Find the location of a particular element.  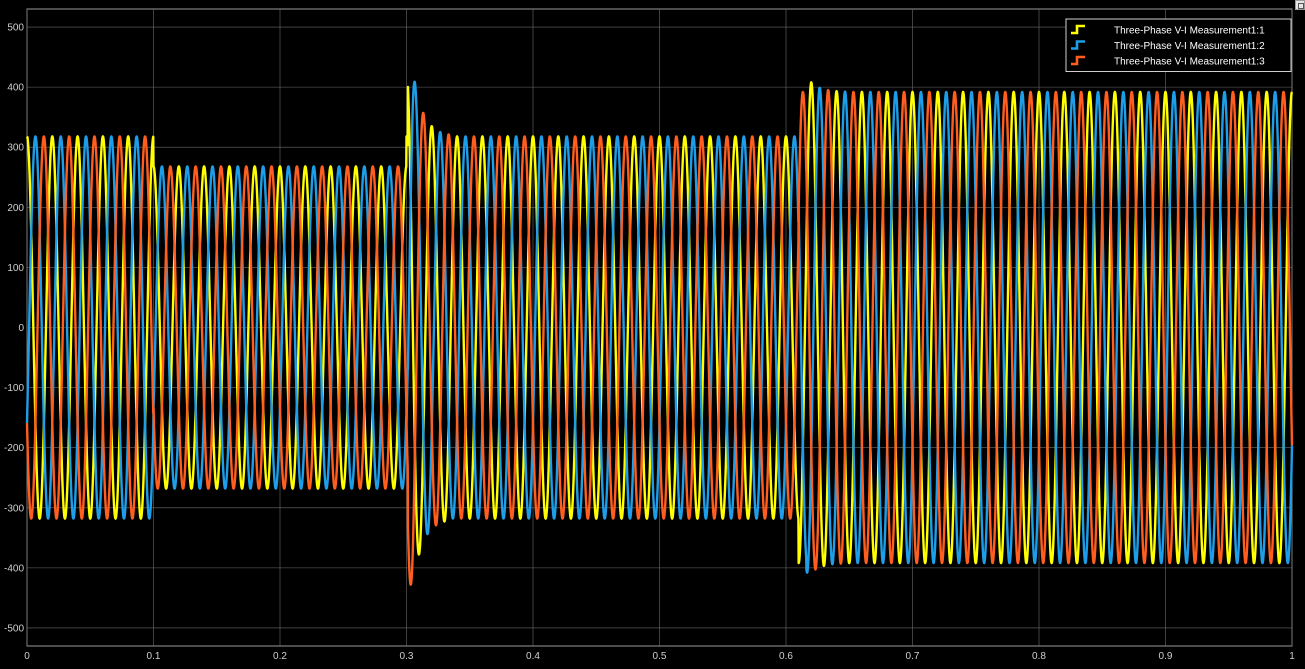

y-tick-label: -400 is located at coordinates (14, 568).